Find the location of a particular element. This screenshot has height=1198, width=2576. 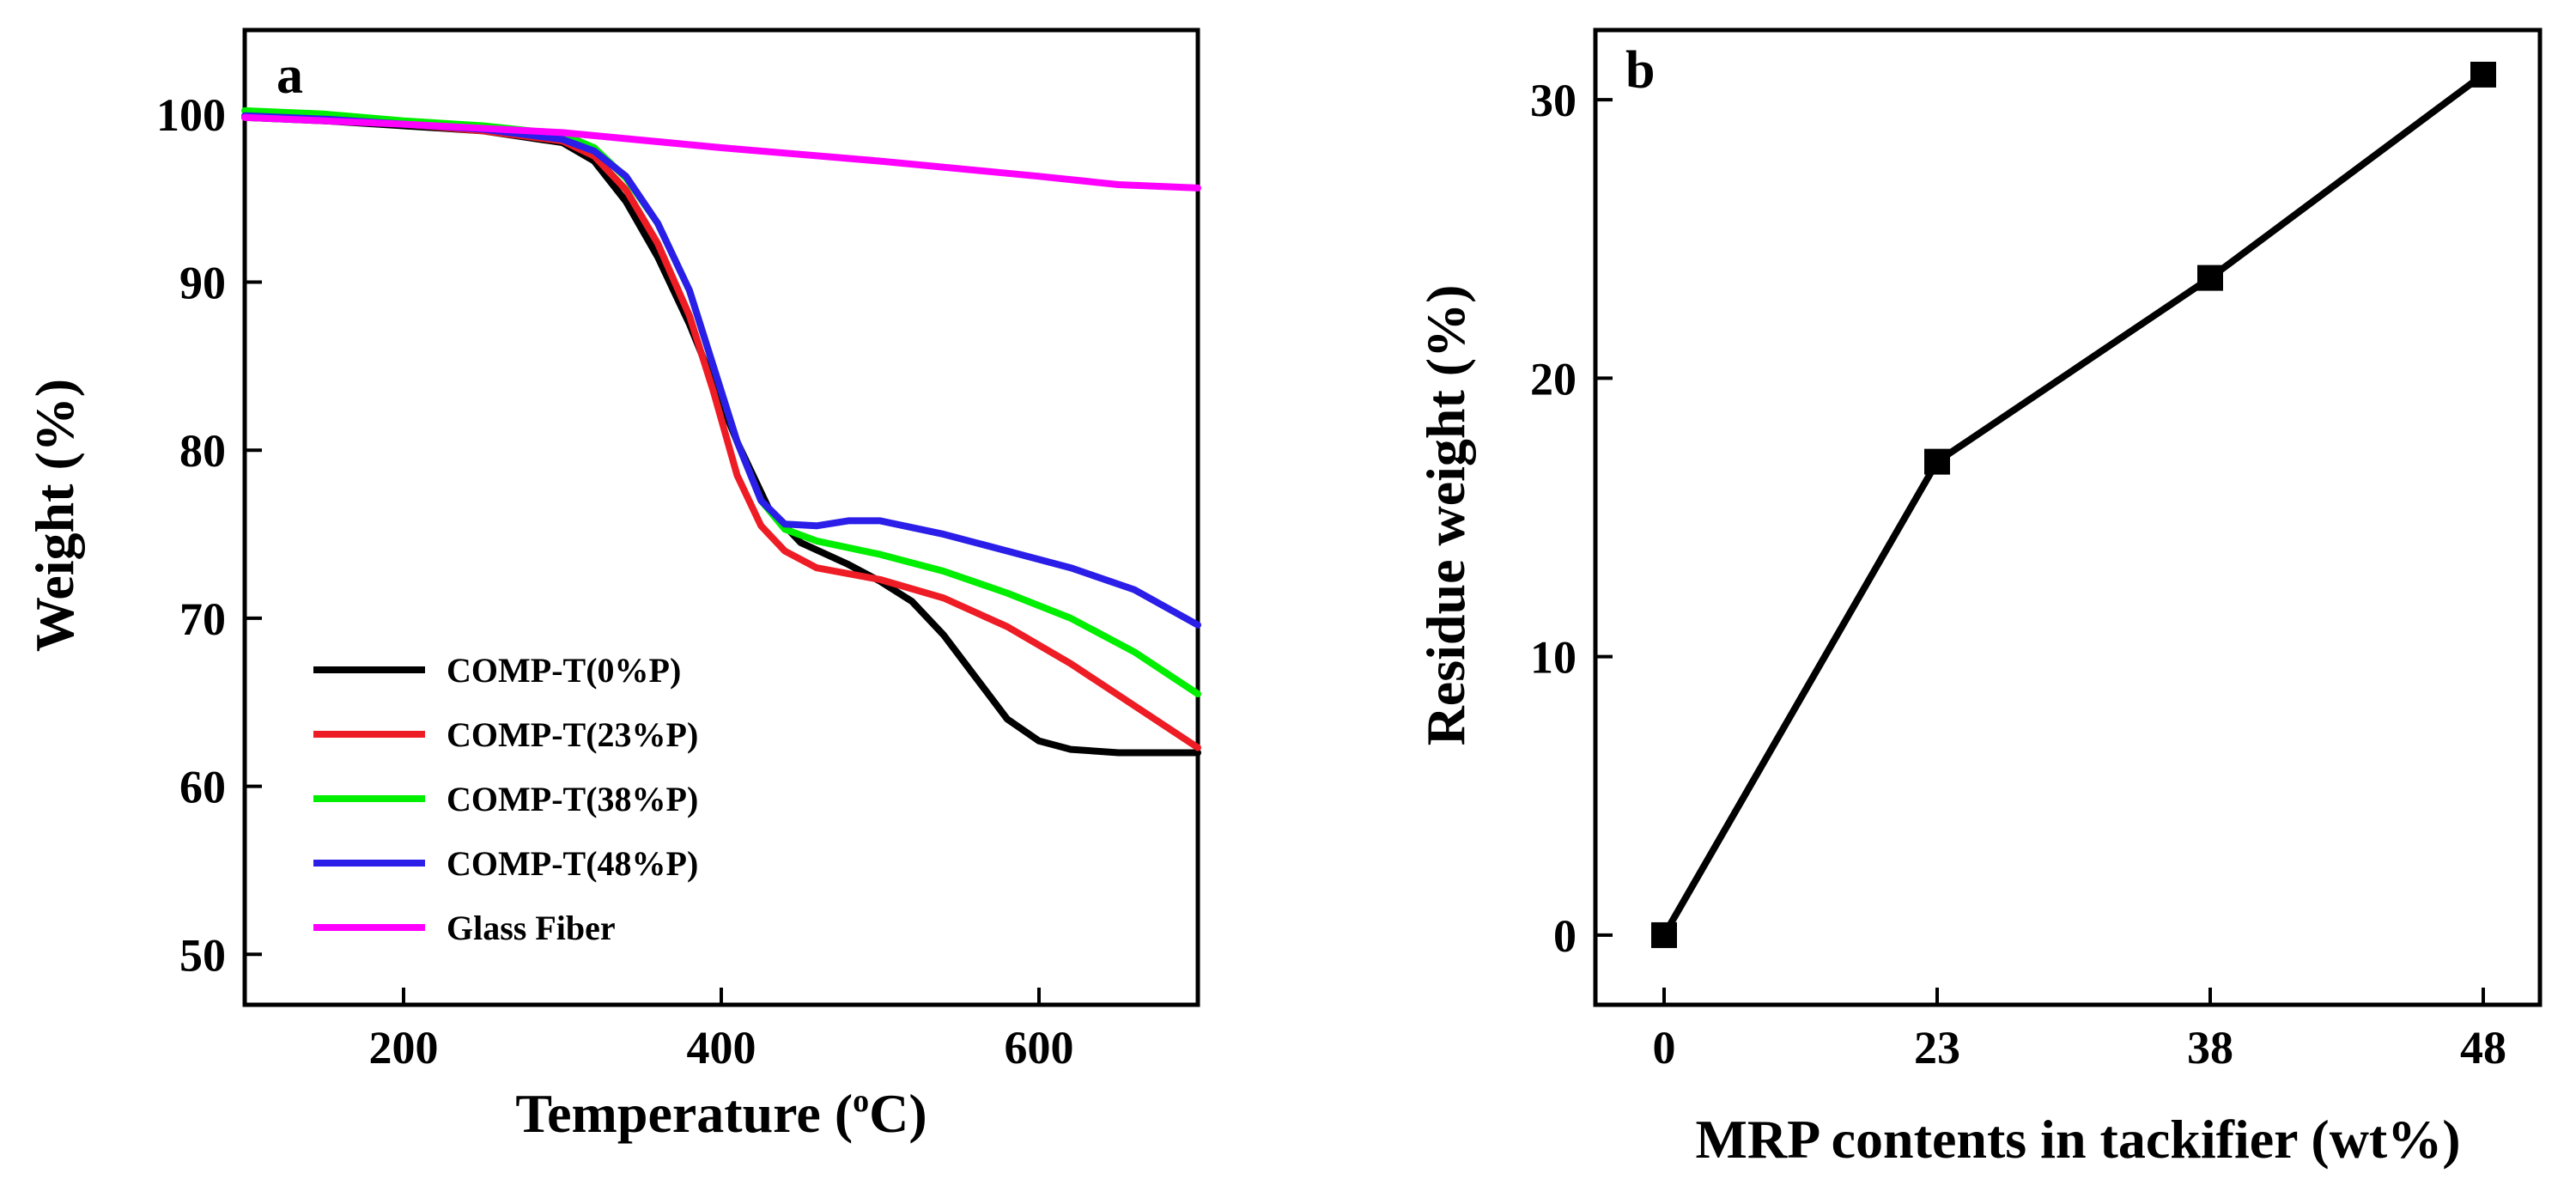

panel-b-y-tick-label: 0 is located at coordinates (1565, 936).